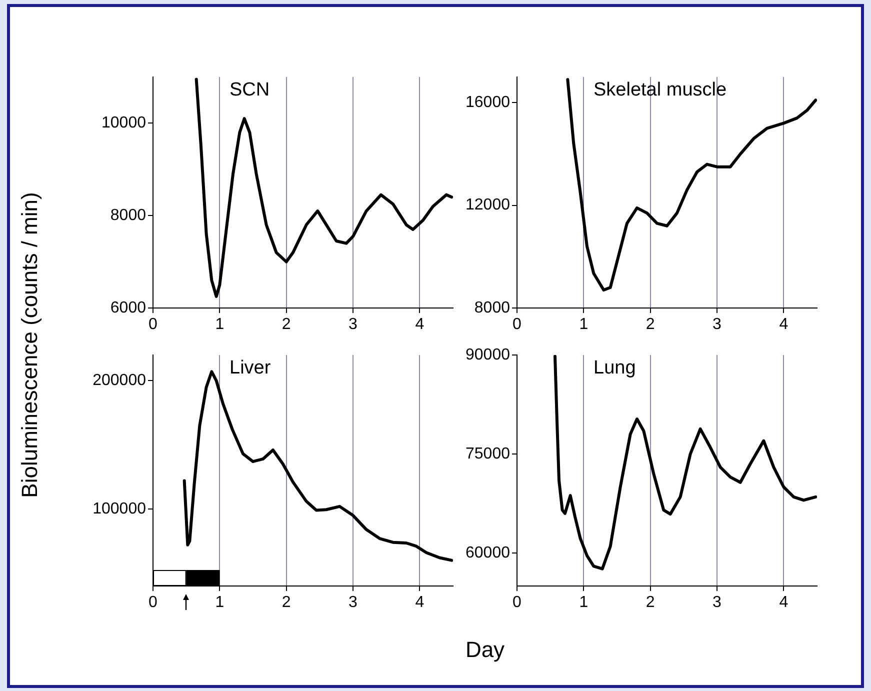 The image size is (871, 691). I want to click on x-axis-title: Day, so click(485, 650).